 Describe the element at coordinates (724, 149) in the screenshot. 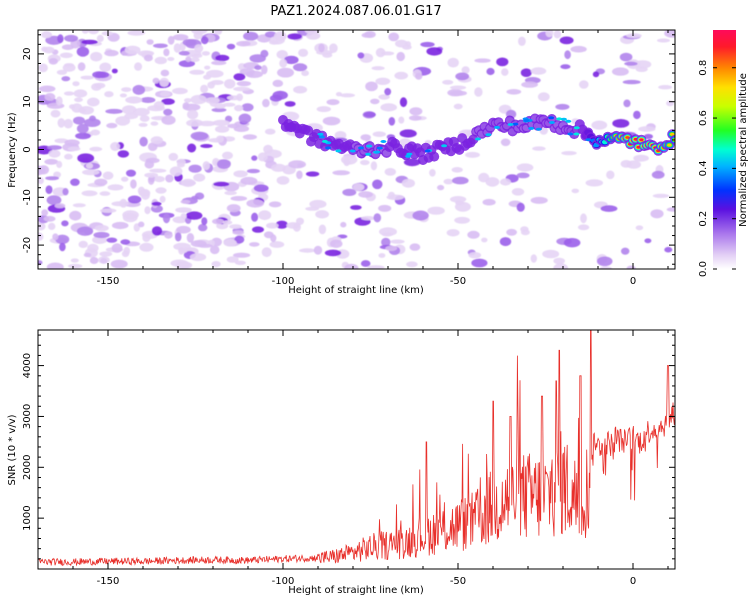

I see `colorbar-gradient` at that location.